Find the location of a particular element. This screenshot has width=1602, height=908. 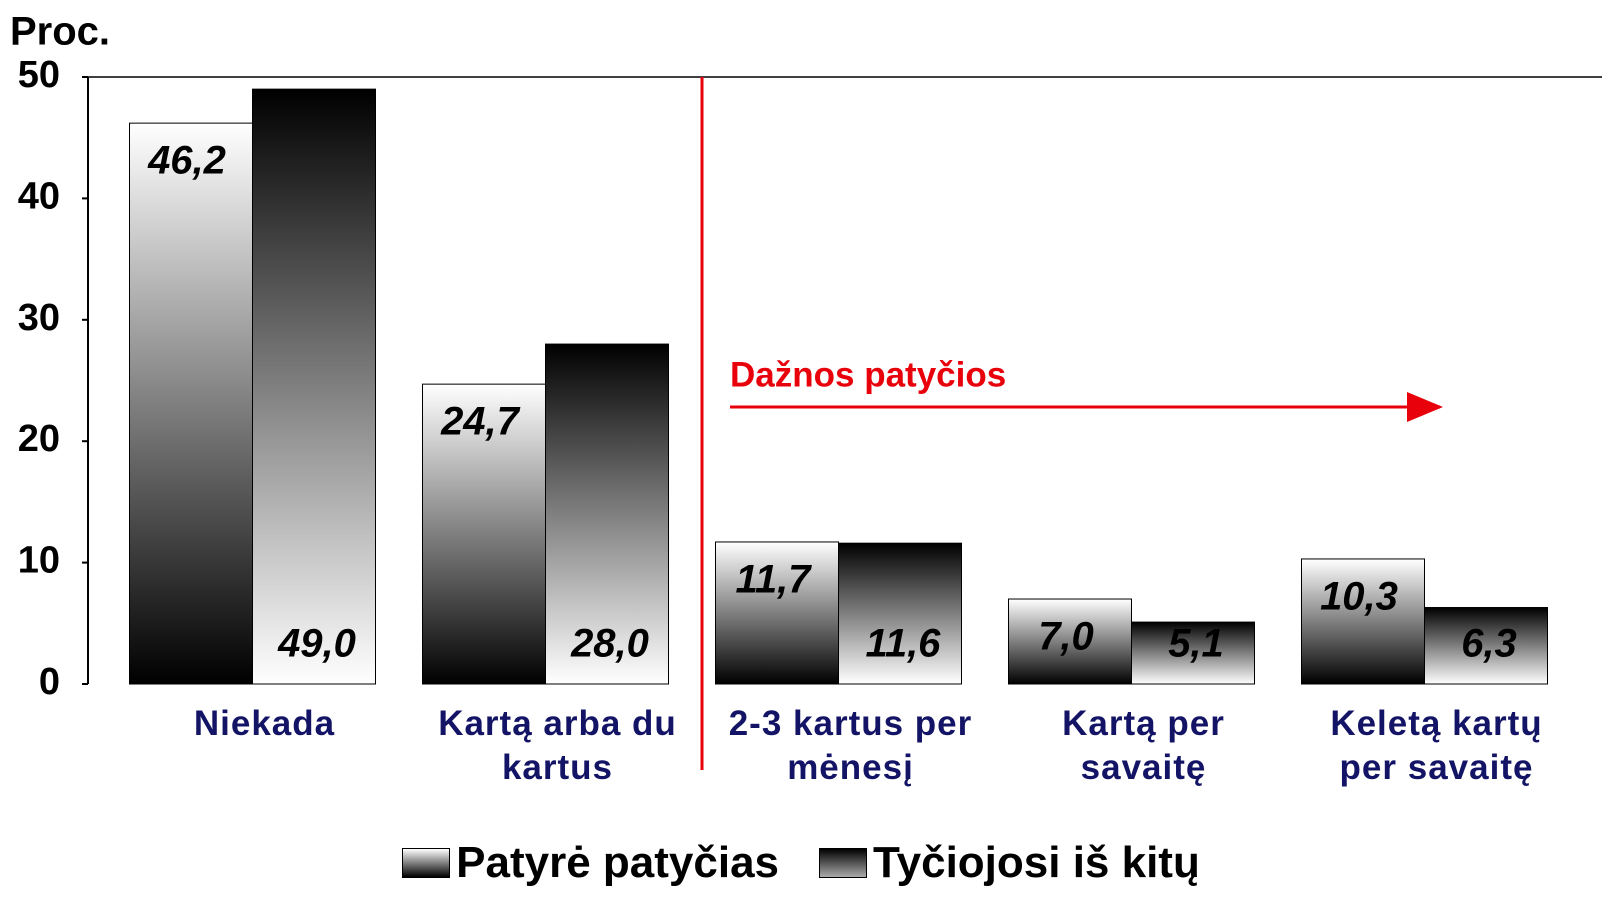

data-label: 5,1 is located at coordinates (1196, 644).